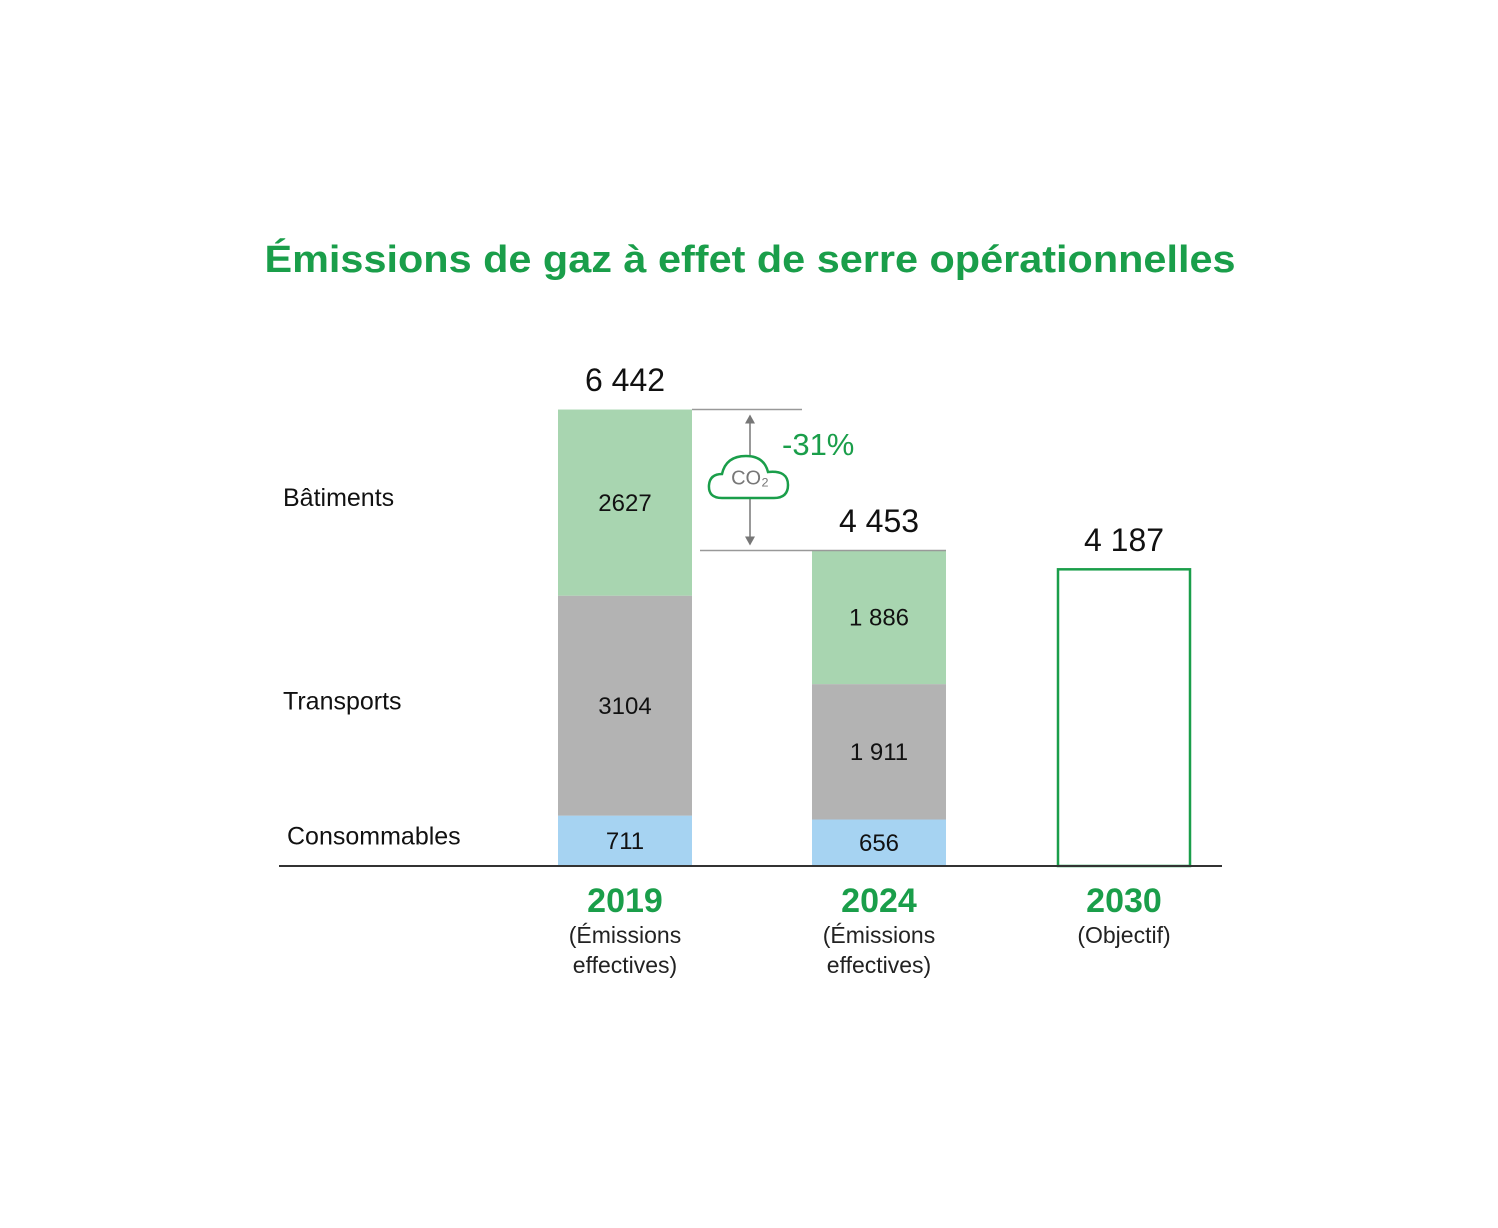 The width and height of the screenshot is (1498, 1228). I want to click on co2-label: CO₂, so click(750, 478).